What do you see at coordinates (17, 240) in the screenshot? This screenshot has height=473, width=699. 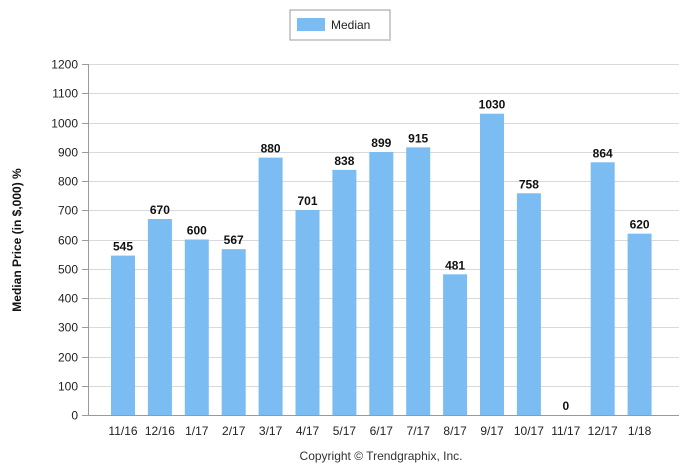 I see `y-axis-title: Median Price (in $,000) %` at bounding box center [17, 240].